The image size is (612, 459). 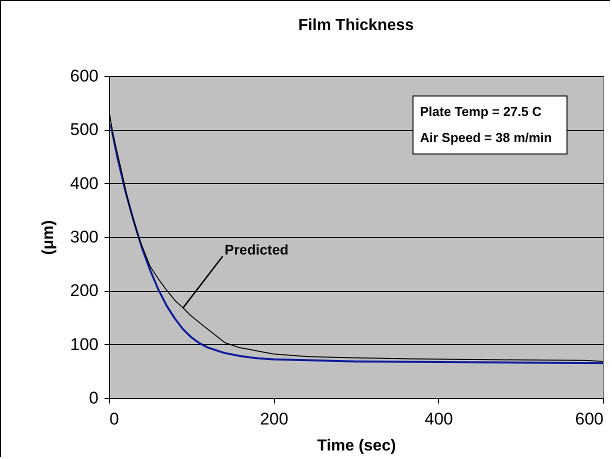 I want to click on y-tick-label: 0, so click(x=93, y=398).